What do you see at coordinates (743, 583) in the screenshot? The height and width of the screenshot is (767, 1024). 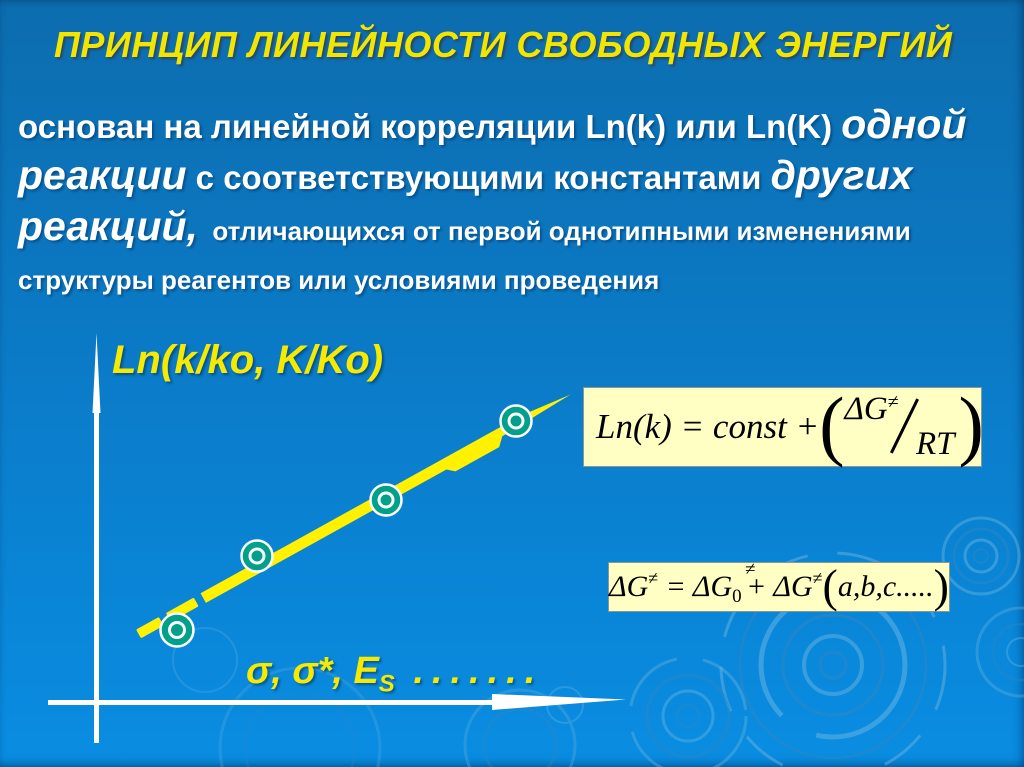 I see `formula2-term2-subsup: 0 ≠` at bounding box center [743, 583].